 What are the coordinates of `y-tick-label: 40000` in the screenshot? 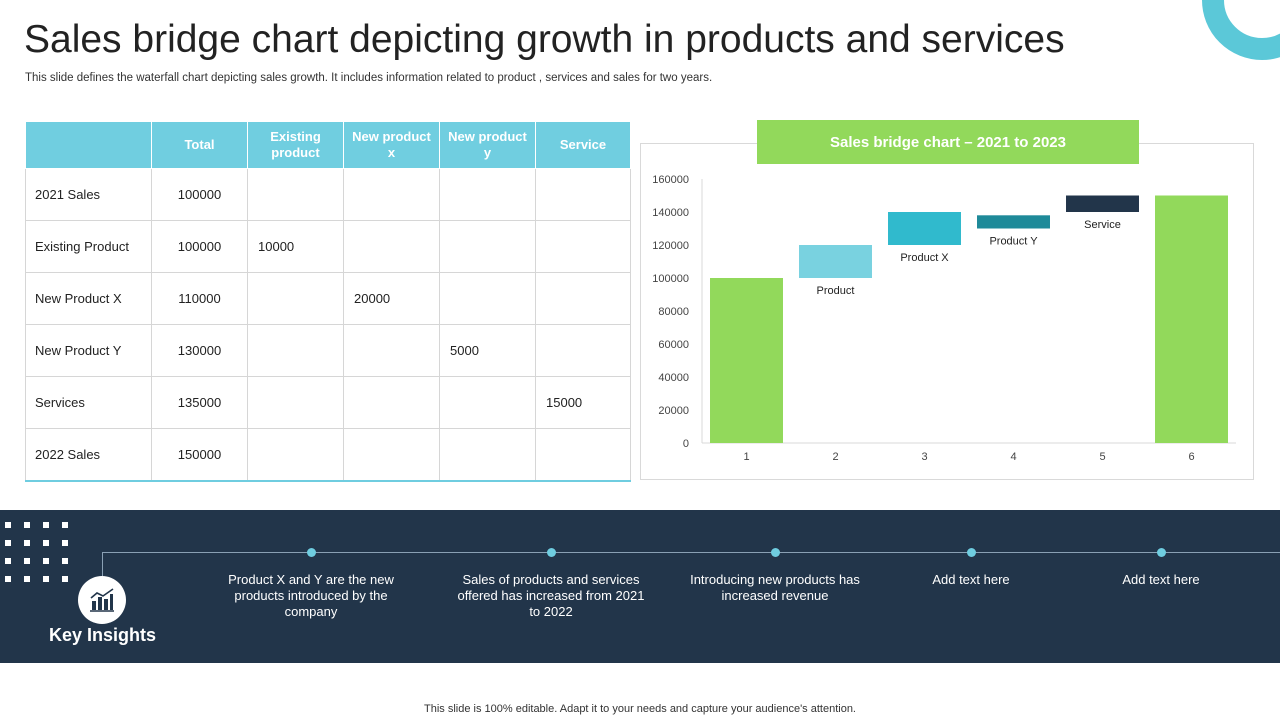 It's located at (673, 378).